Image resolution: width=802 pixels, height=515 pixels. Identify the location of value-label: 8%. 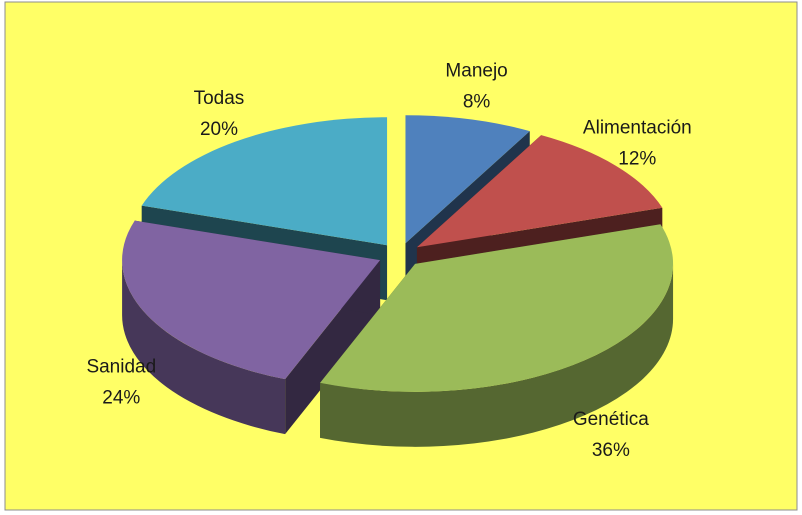
(477, 101).